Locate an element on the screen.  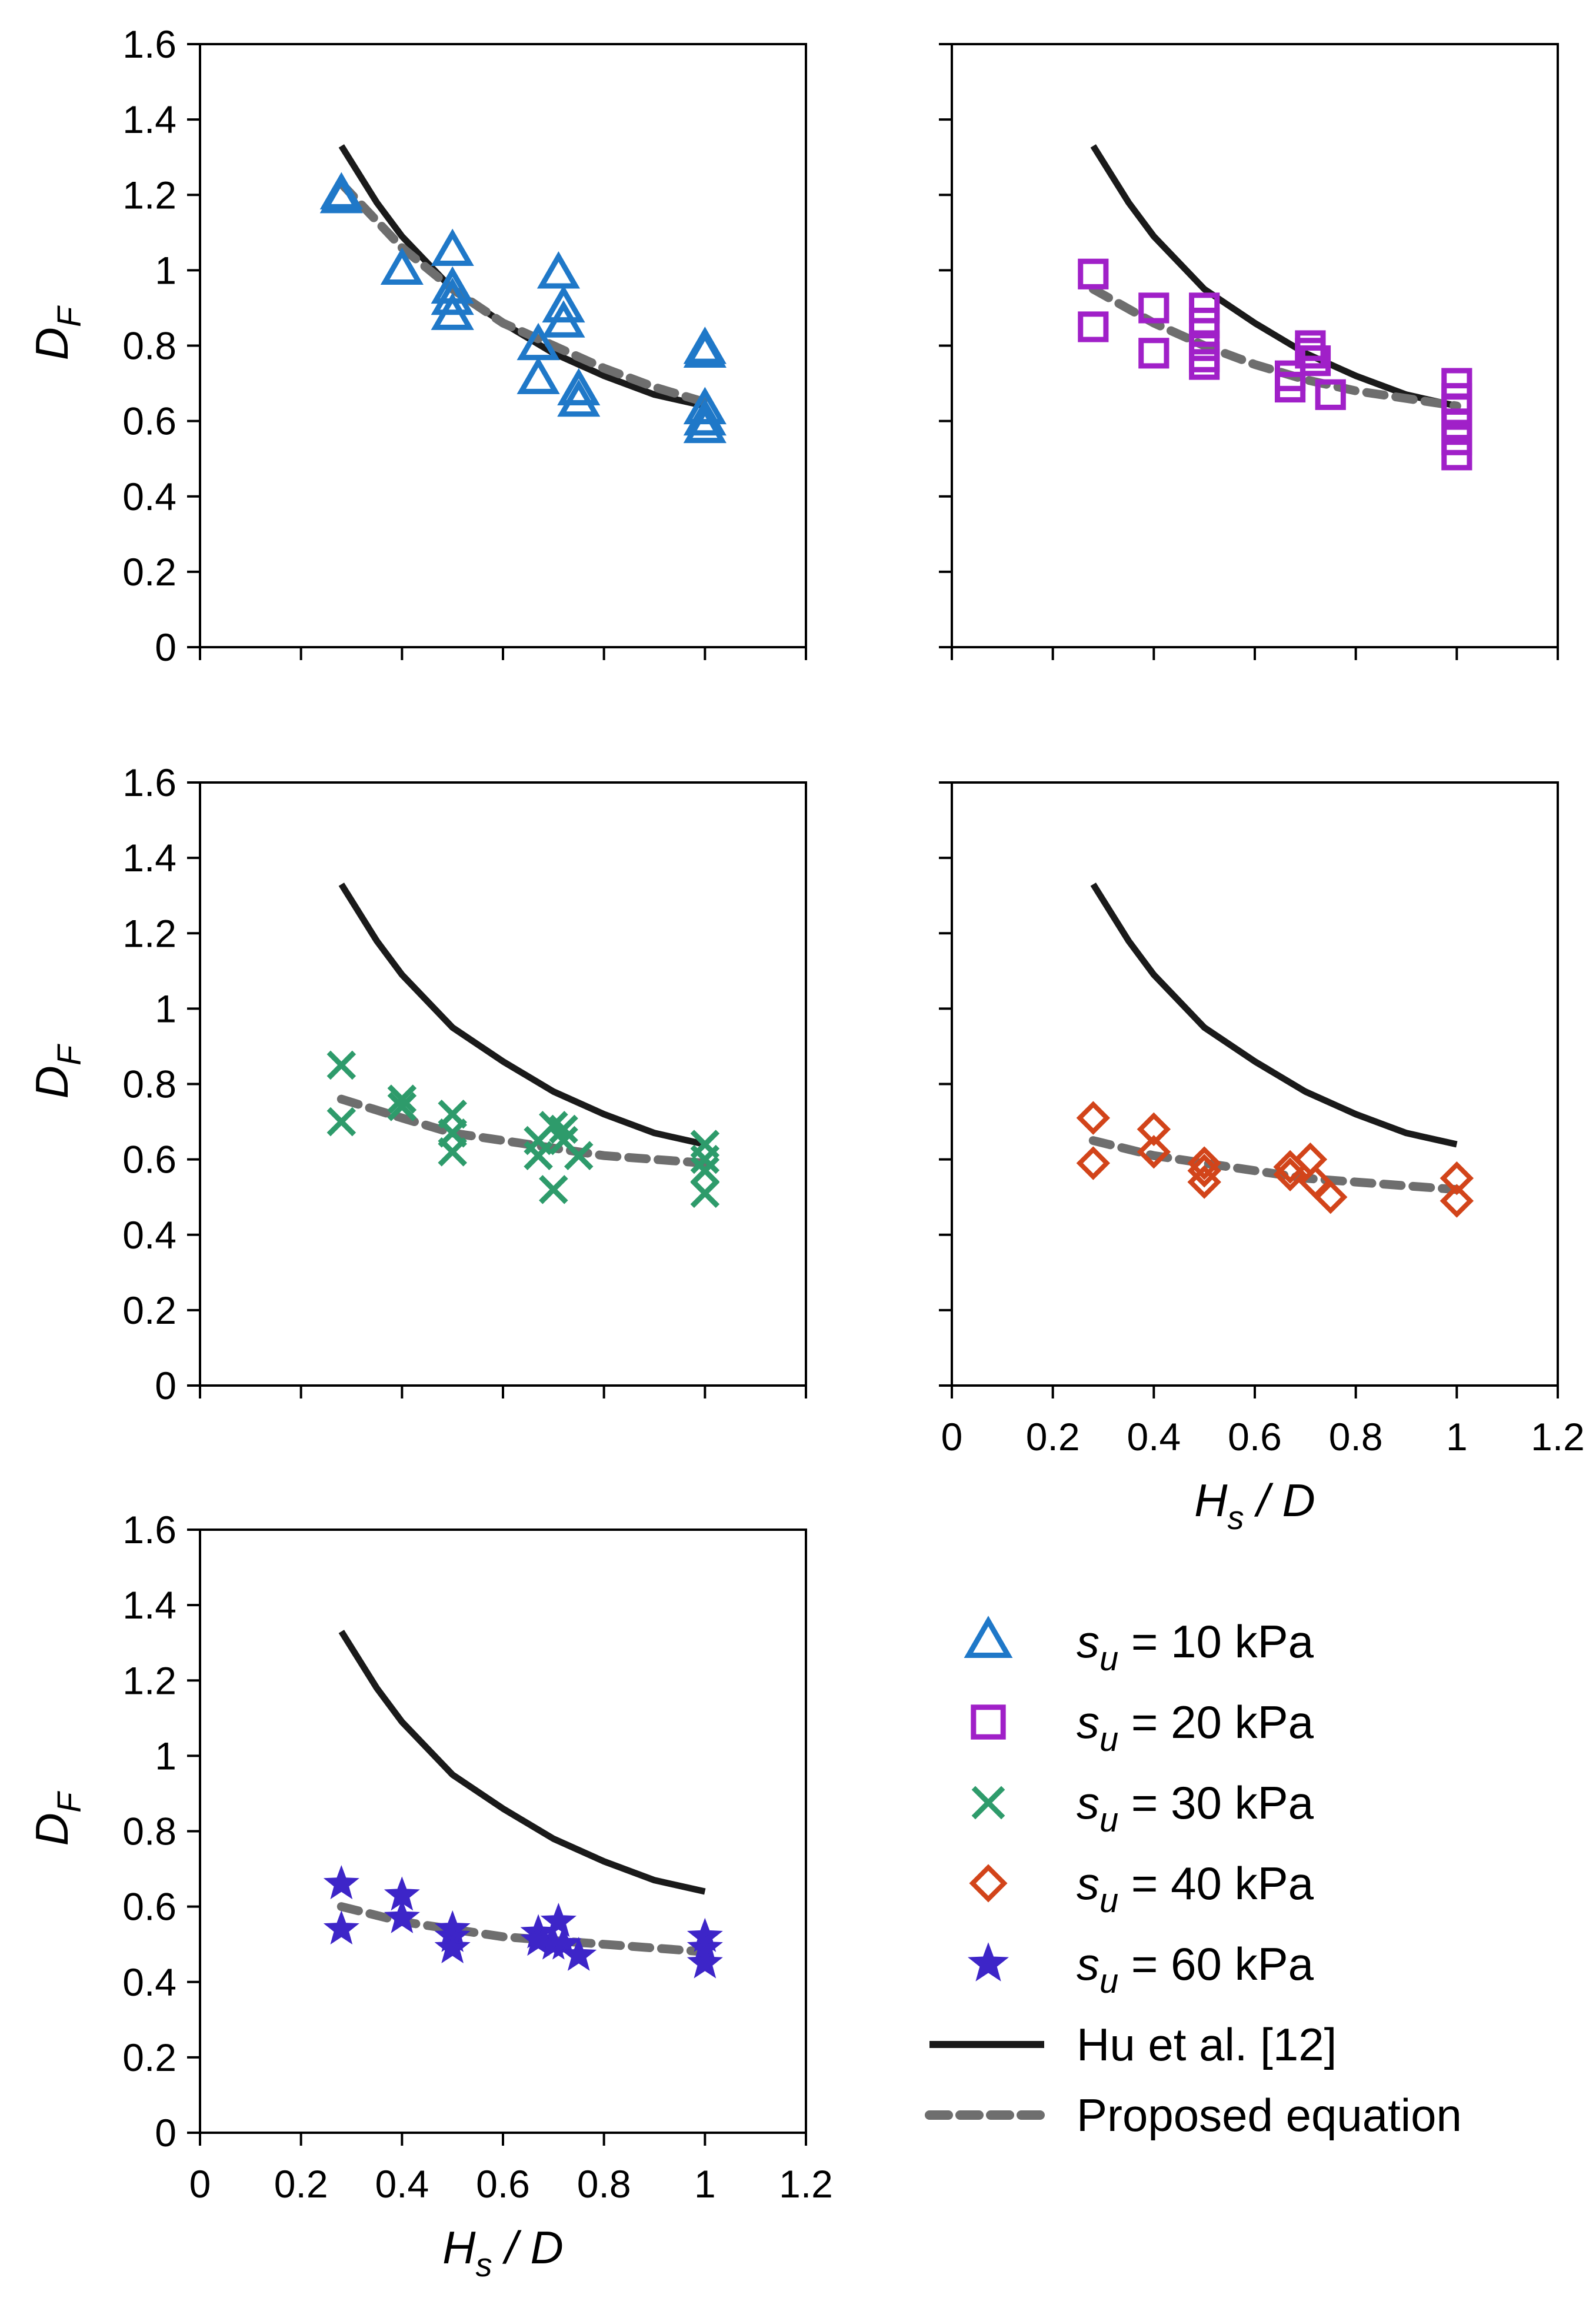
y-tick-label: 0 is located at coordinates (165, 2133).